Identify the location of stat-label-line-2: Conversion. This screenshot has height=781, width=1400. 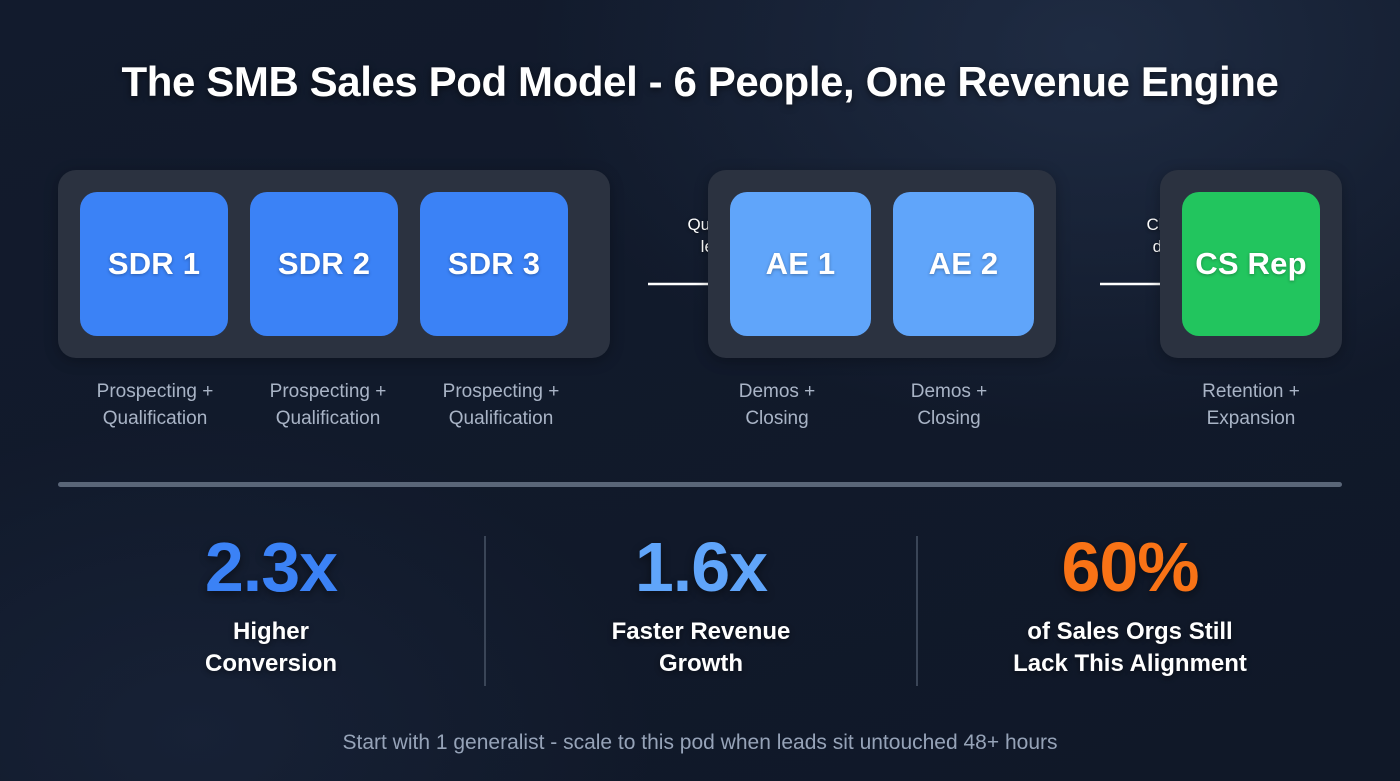
(271, 663).